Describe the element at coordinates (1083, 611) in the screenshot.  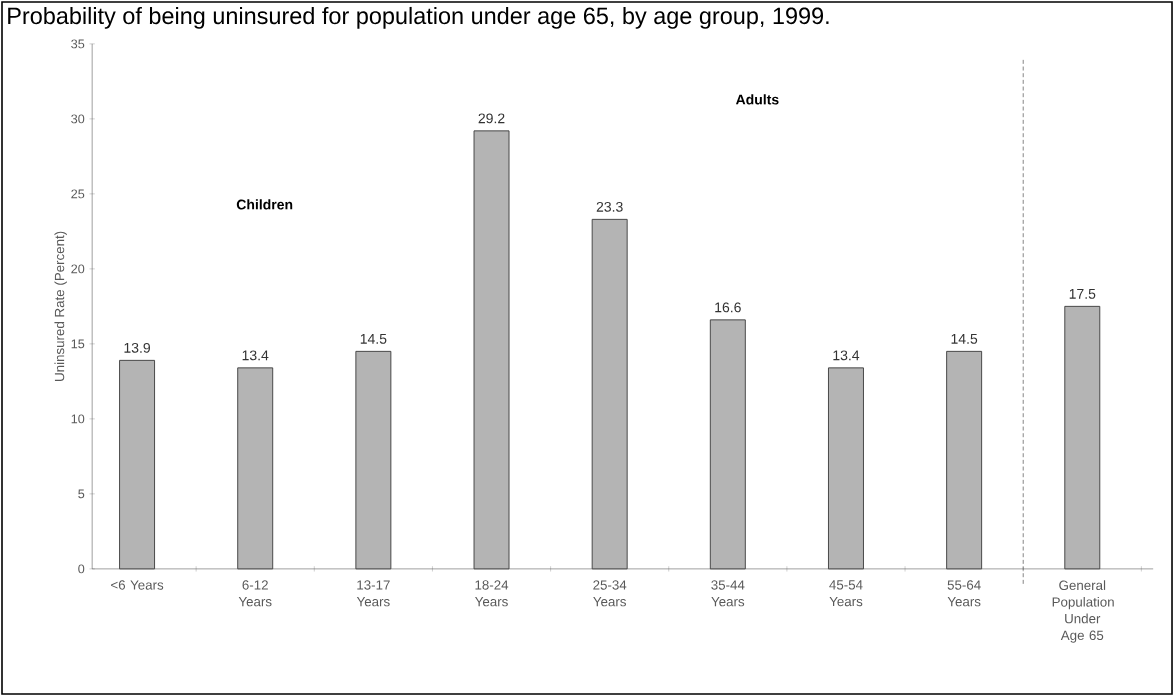
I see `x-tick-label: General Population Under Age 65` at that location.